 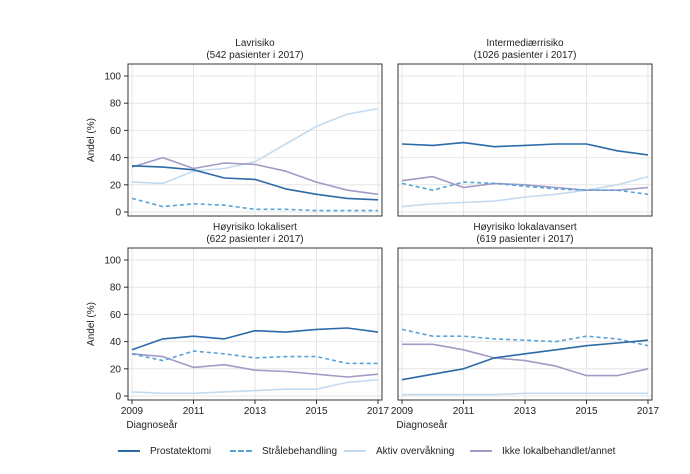 What do you see at coordinates (254, 55) in the screenshot?
I see `panel-subtitle: (542 pasienter i 2017)` at bounding box center [254, 55].